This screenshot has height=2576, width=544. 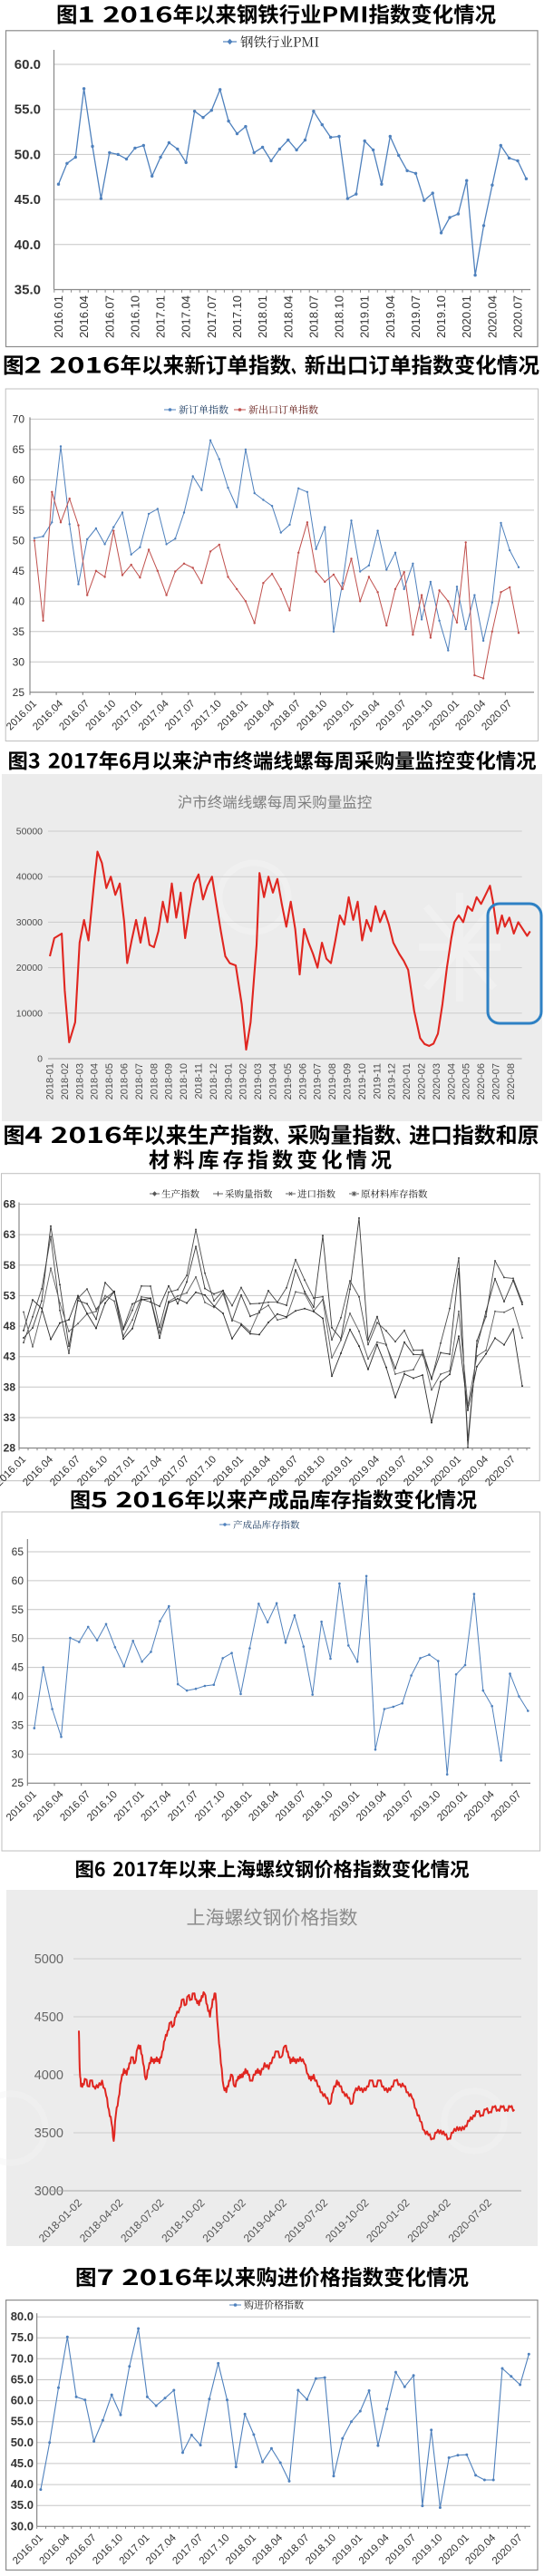 What do you see at coordinates (10, 1448) in the screenshot?
I see `svg-text: 28` at bounding box center [10, 1448].